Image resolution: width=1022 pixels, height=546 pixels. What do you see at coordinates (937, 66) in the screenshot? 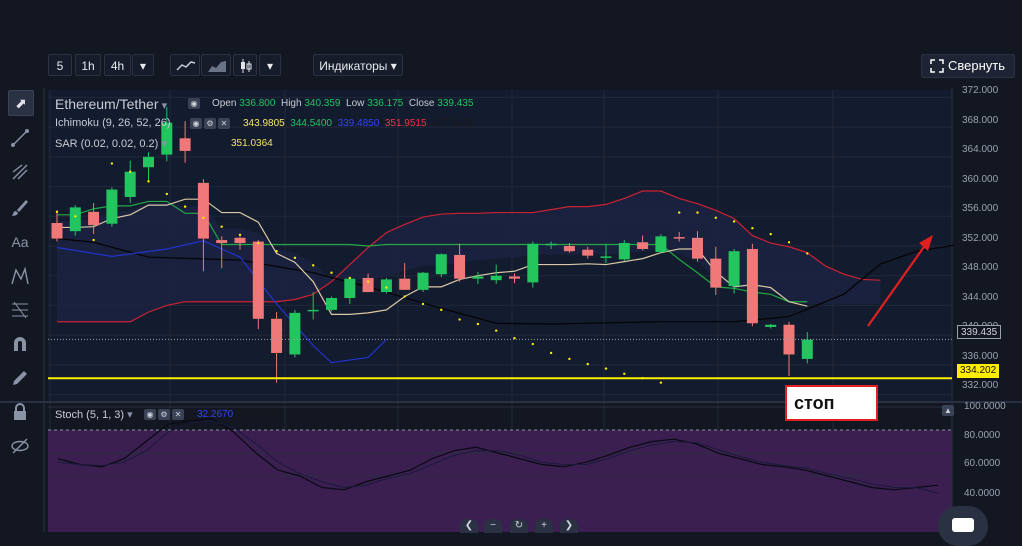
I see `collapse-icon` at bounding box center [937, 66].